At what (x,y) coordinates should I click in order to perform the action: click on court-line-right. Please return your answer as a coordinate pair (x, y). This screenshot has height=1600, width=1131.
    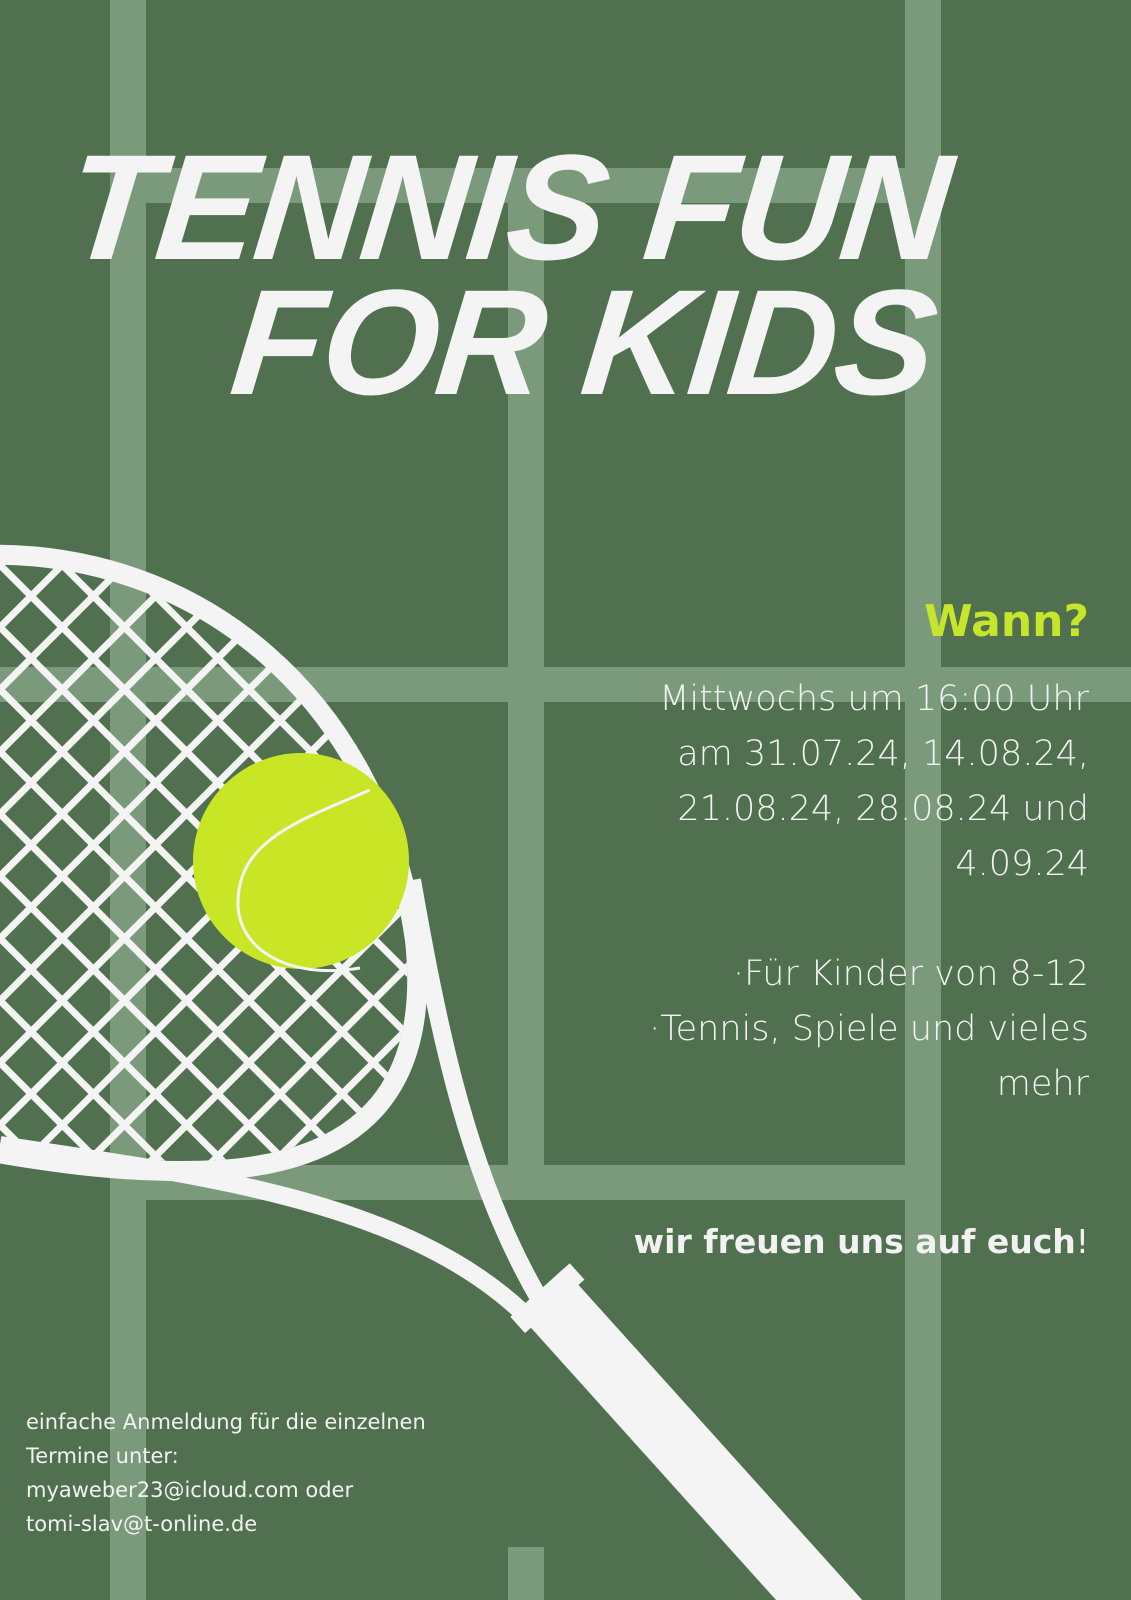
    Looking at the image, I should click on (923, 800).